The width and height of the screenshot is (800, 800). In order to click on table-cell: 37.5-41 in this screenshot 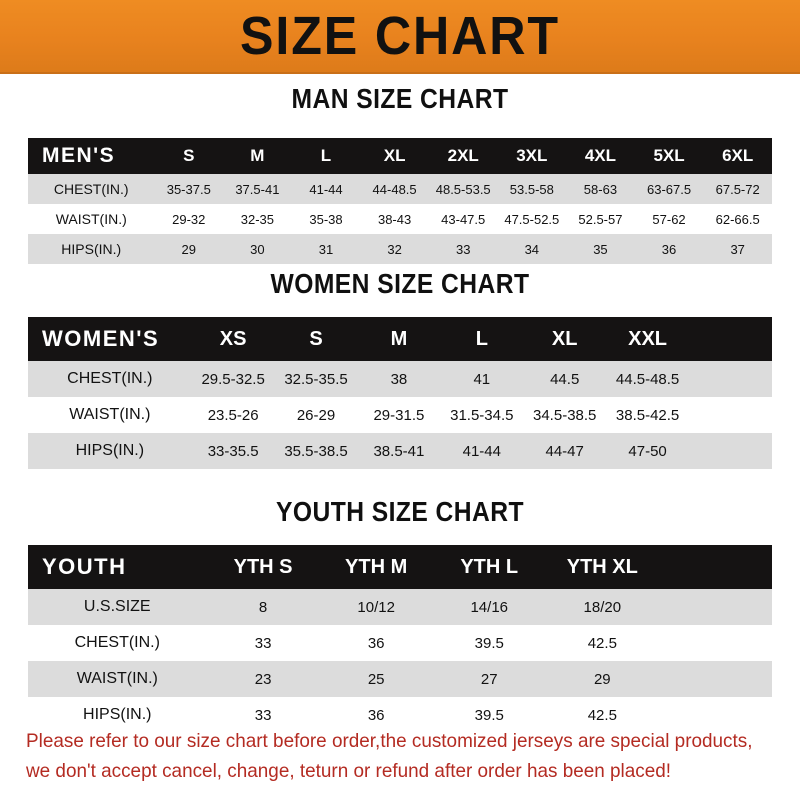, I will do `click(257, 189)`.